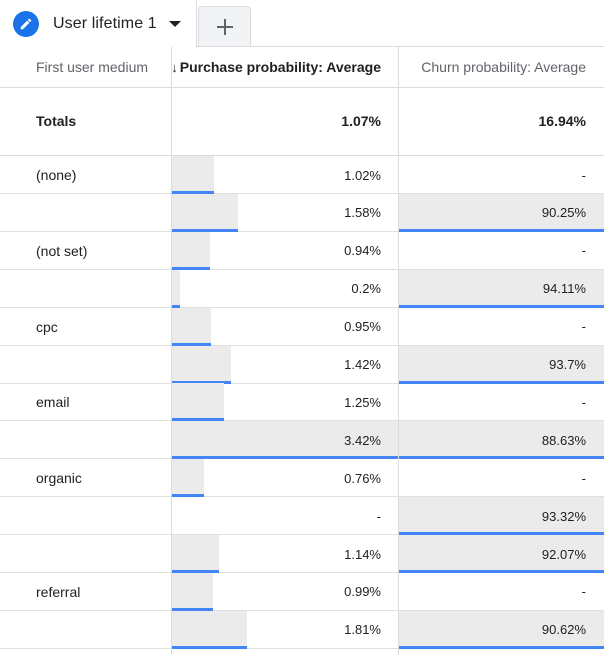 The image size is (604, 655). What do you see at coordinates (302, 478) in the screenshot?
I see `table-row: organic 0.76% -` at bounding box center [302, 478].